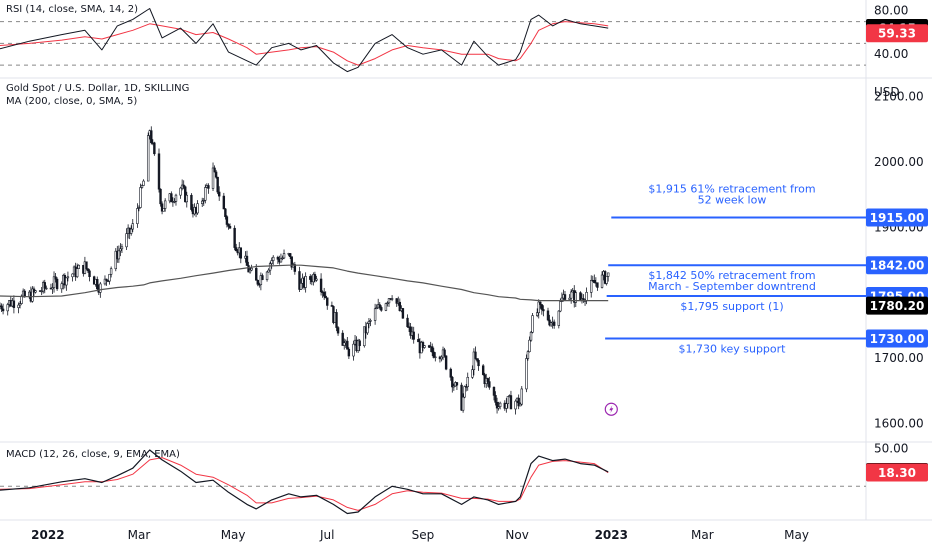 This screenshot has height=550, width=932. Describe the element at coordinates (732, 286) in the screenshot. I see `level-annotation-1842-1: March - September downtrend` at that location.